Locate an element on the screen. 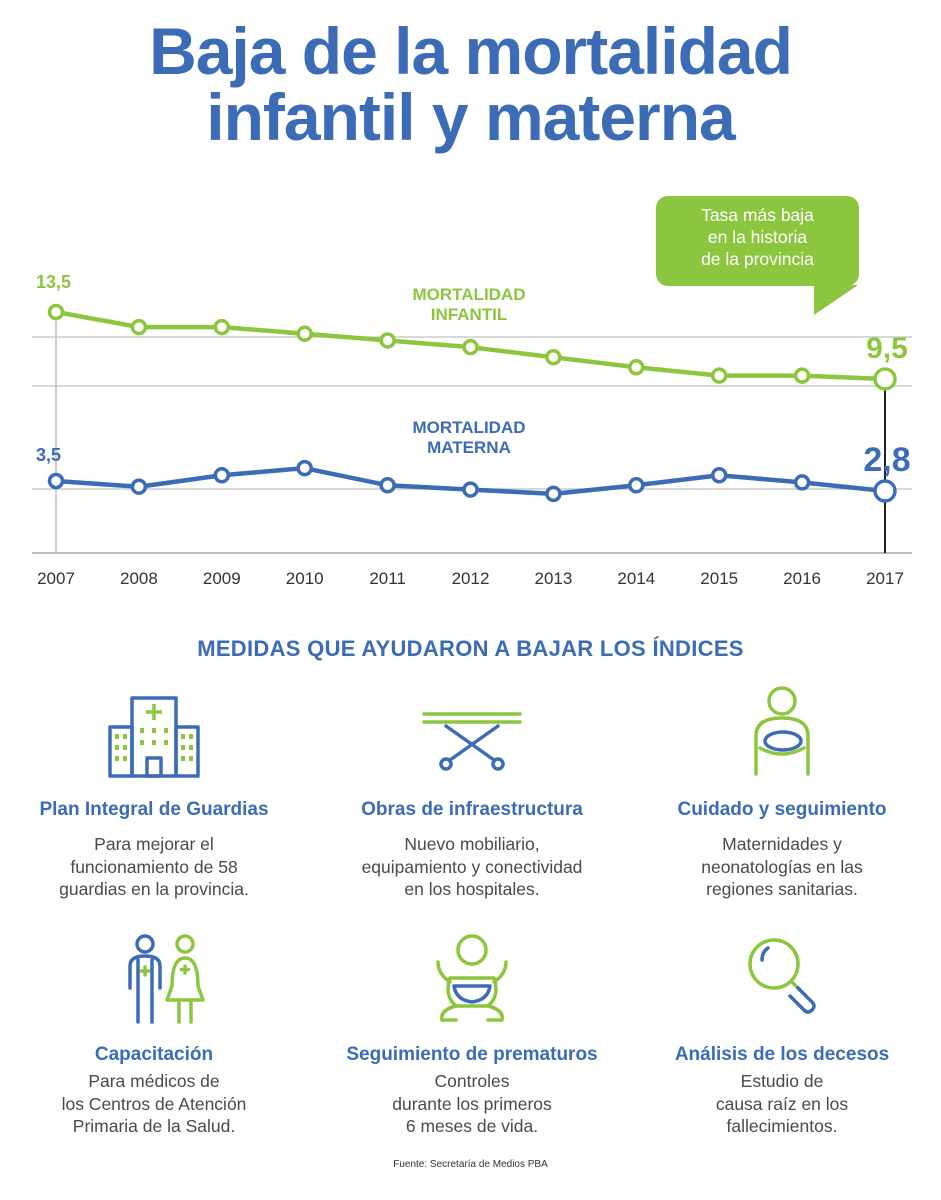 This screenshot has width=941, height=1200. desc-line: causa raíz en los is located at coordinates (782, 1103).